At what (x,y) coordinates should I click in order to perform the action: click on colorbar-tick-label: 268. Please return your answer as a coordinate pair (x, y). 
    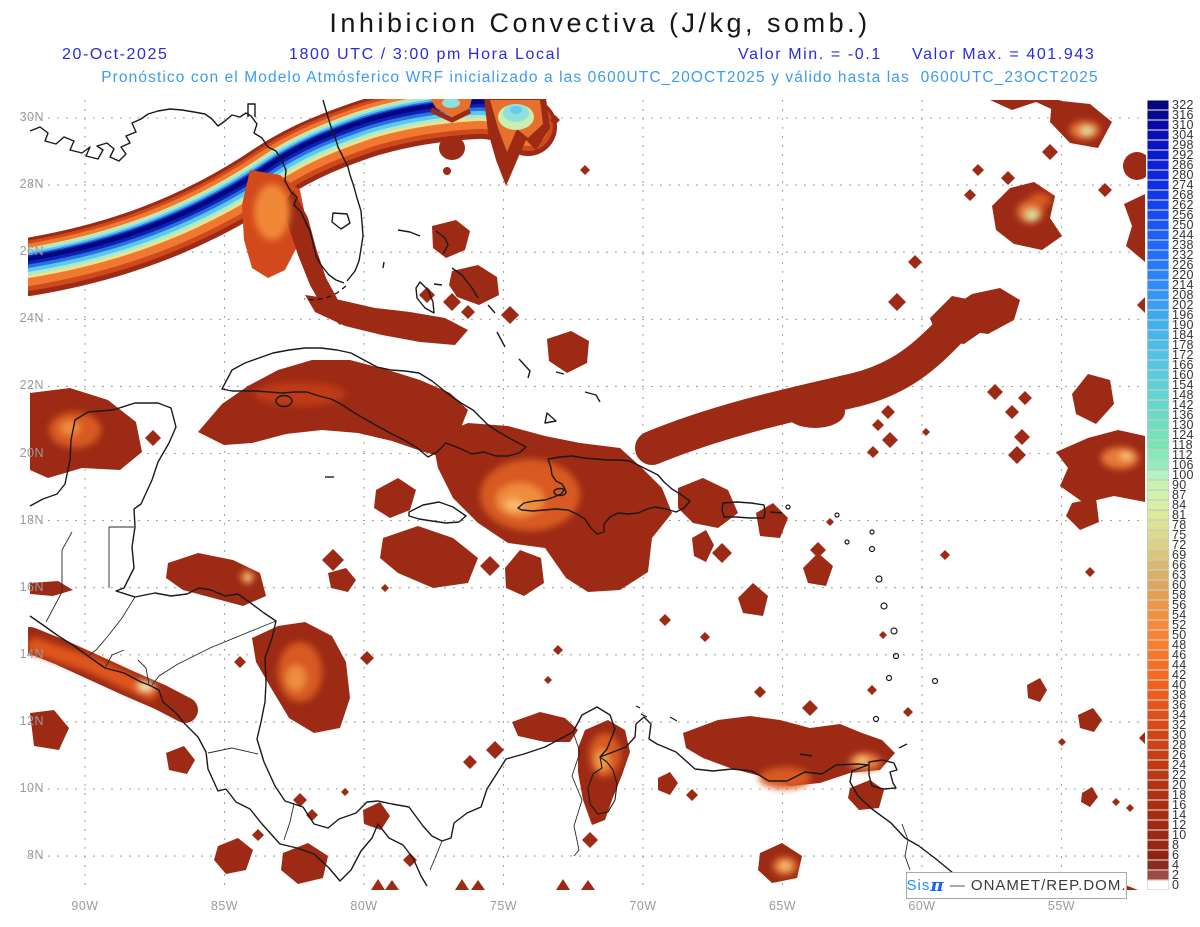
    Looking at the image, I should click on (1183, 195).